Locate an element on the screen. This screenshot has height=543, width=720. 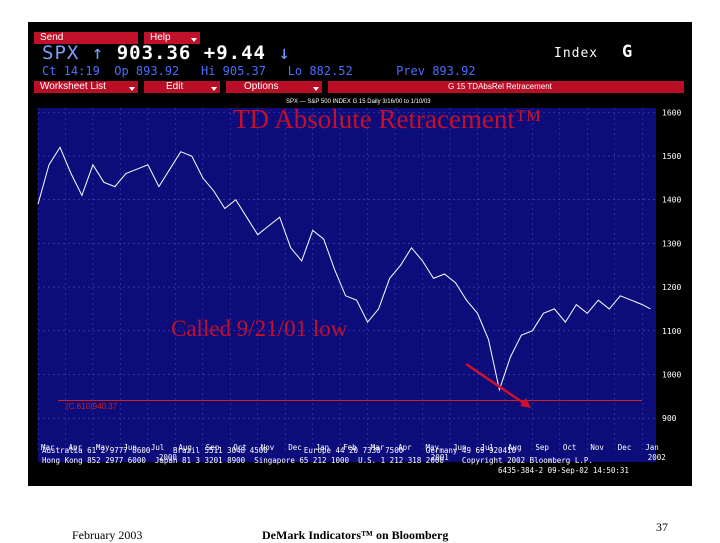
options-label: Options is located at coordinates (261, 86).